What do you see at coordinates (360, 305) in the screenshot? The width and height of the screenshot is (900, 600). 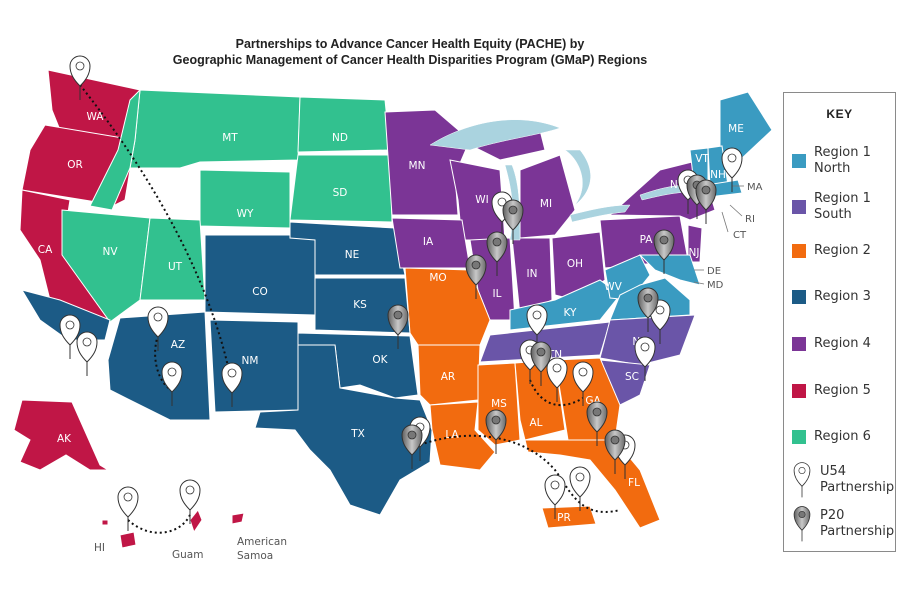 I see `label-ks: KS` at bounding box center [360, 305].